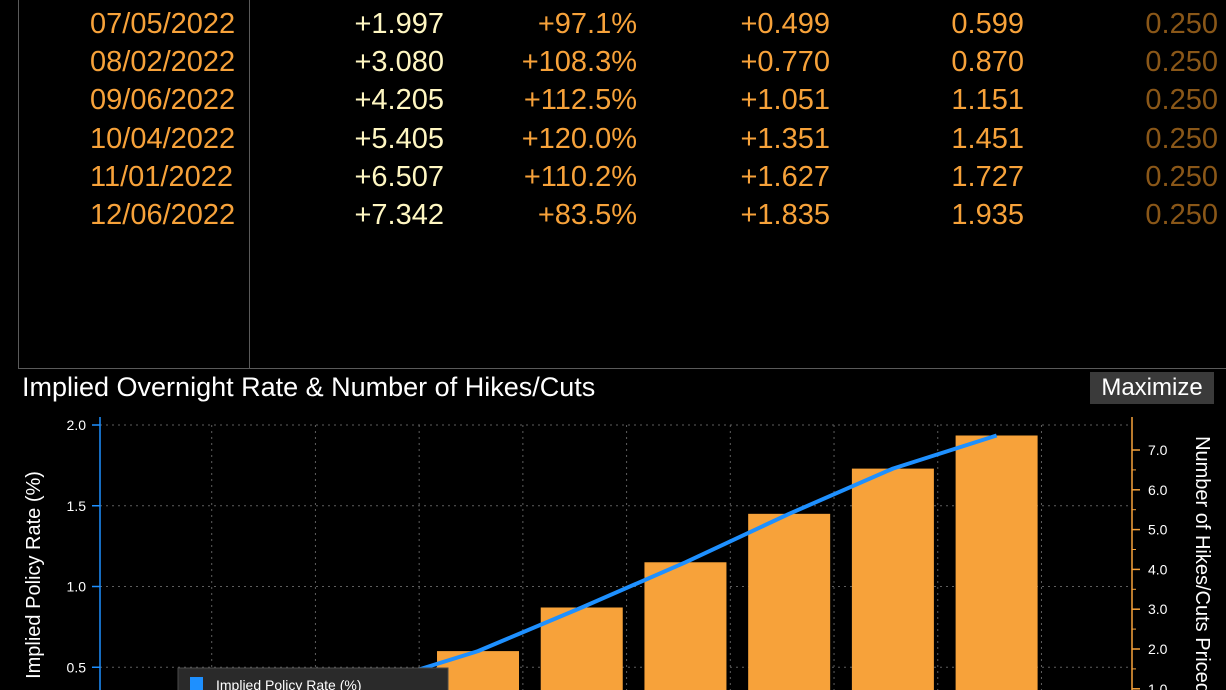 This screenshot has height=690, width=1226. Describe the element at coordinates (785, 138) in the screenshot. I see `row-rate-change: +1.351` at that location.